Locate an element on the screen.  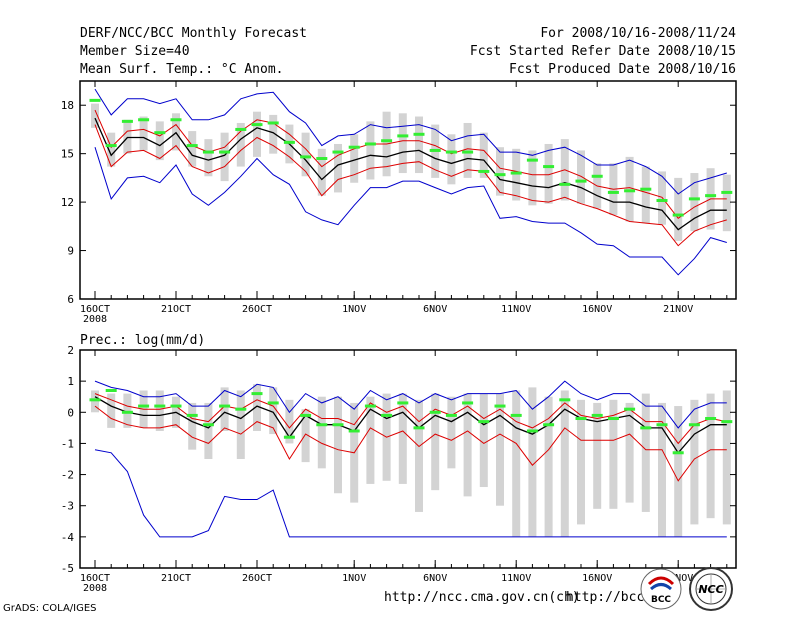
temp-ytick-label: 9 is located at coordinates (70, 251).